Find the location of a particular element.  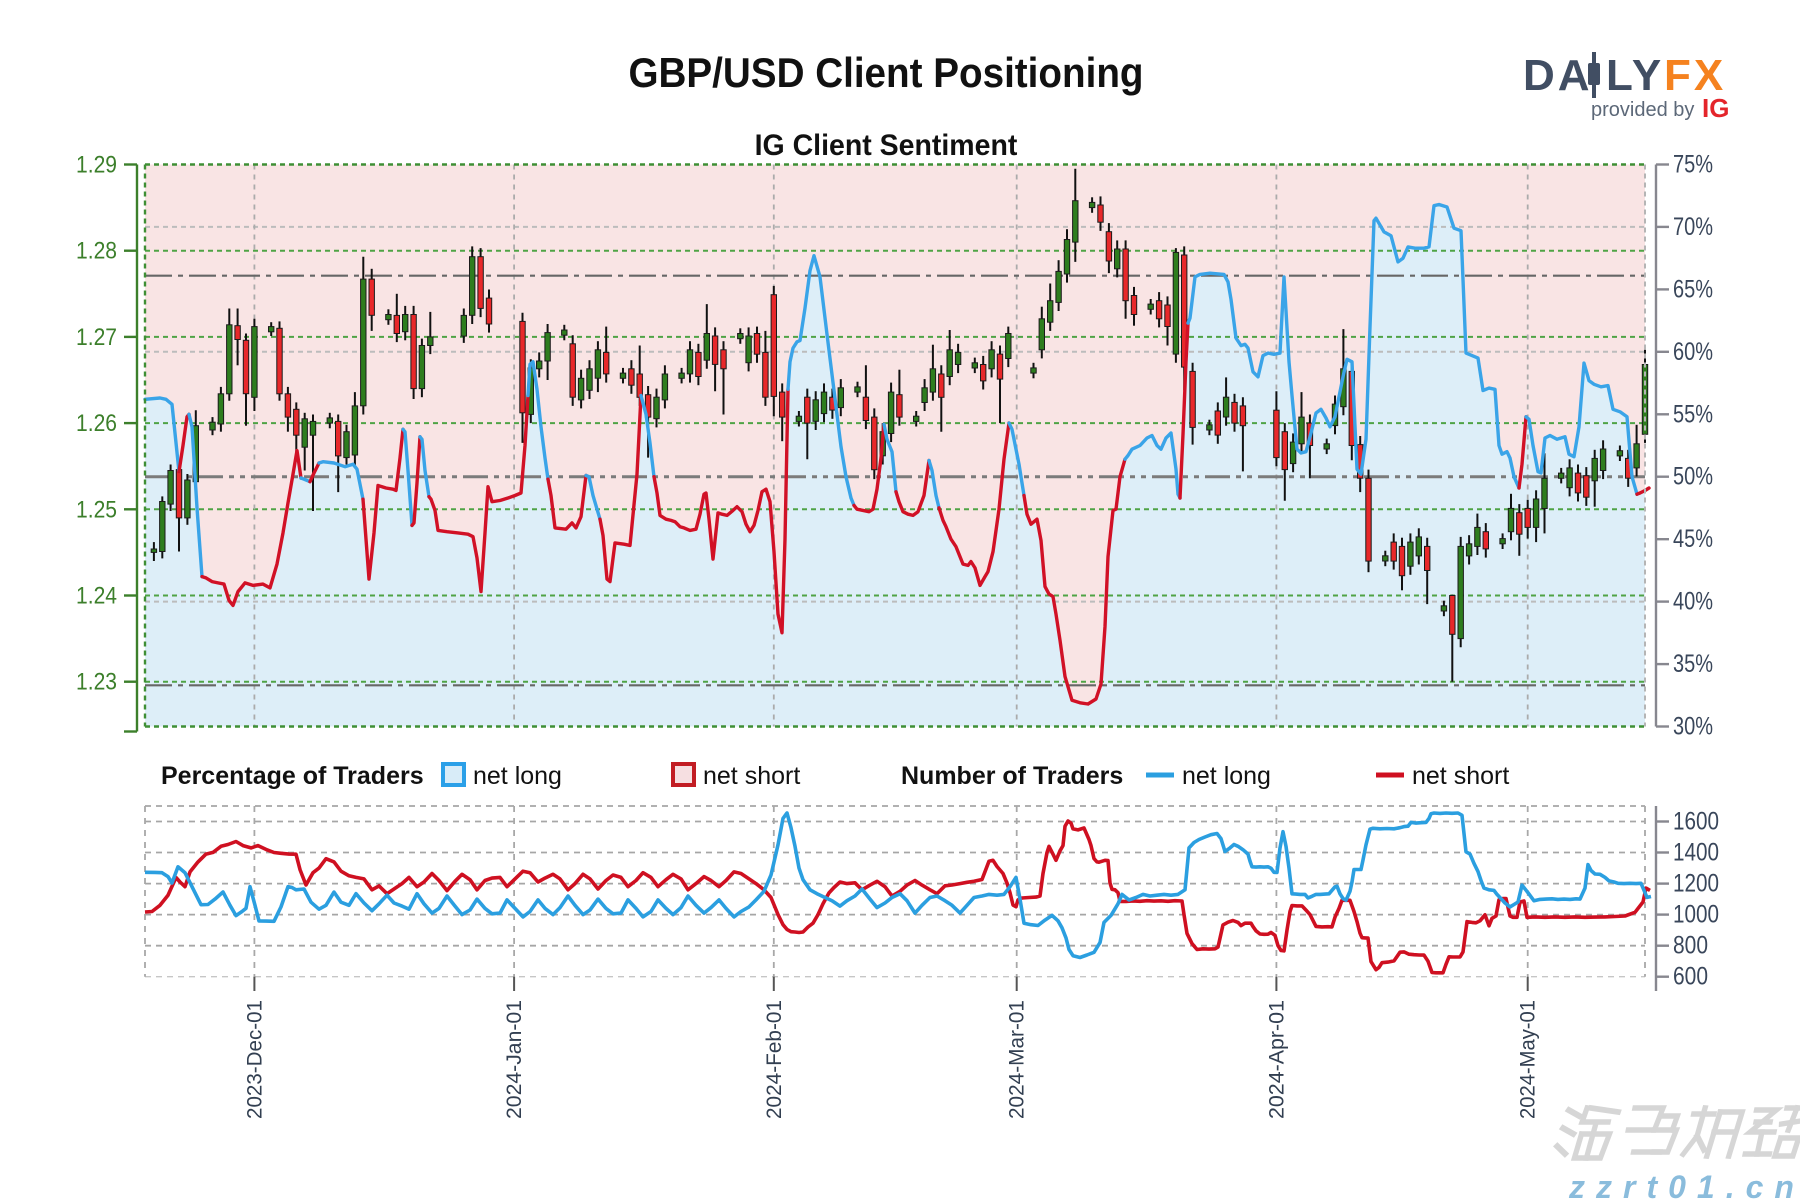

svg-text: GBP/USD Client Positioning is located at coordinates (885, 72).